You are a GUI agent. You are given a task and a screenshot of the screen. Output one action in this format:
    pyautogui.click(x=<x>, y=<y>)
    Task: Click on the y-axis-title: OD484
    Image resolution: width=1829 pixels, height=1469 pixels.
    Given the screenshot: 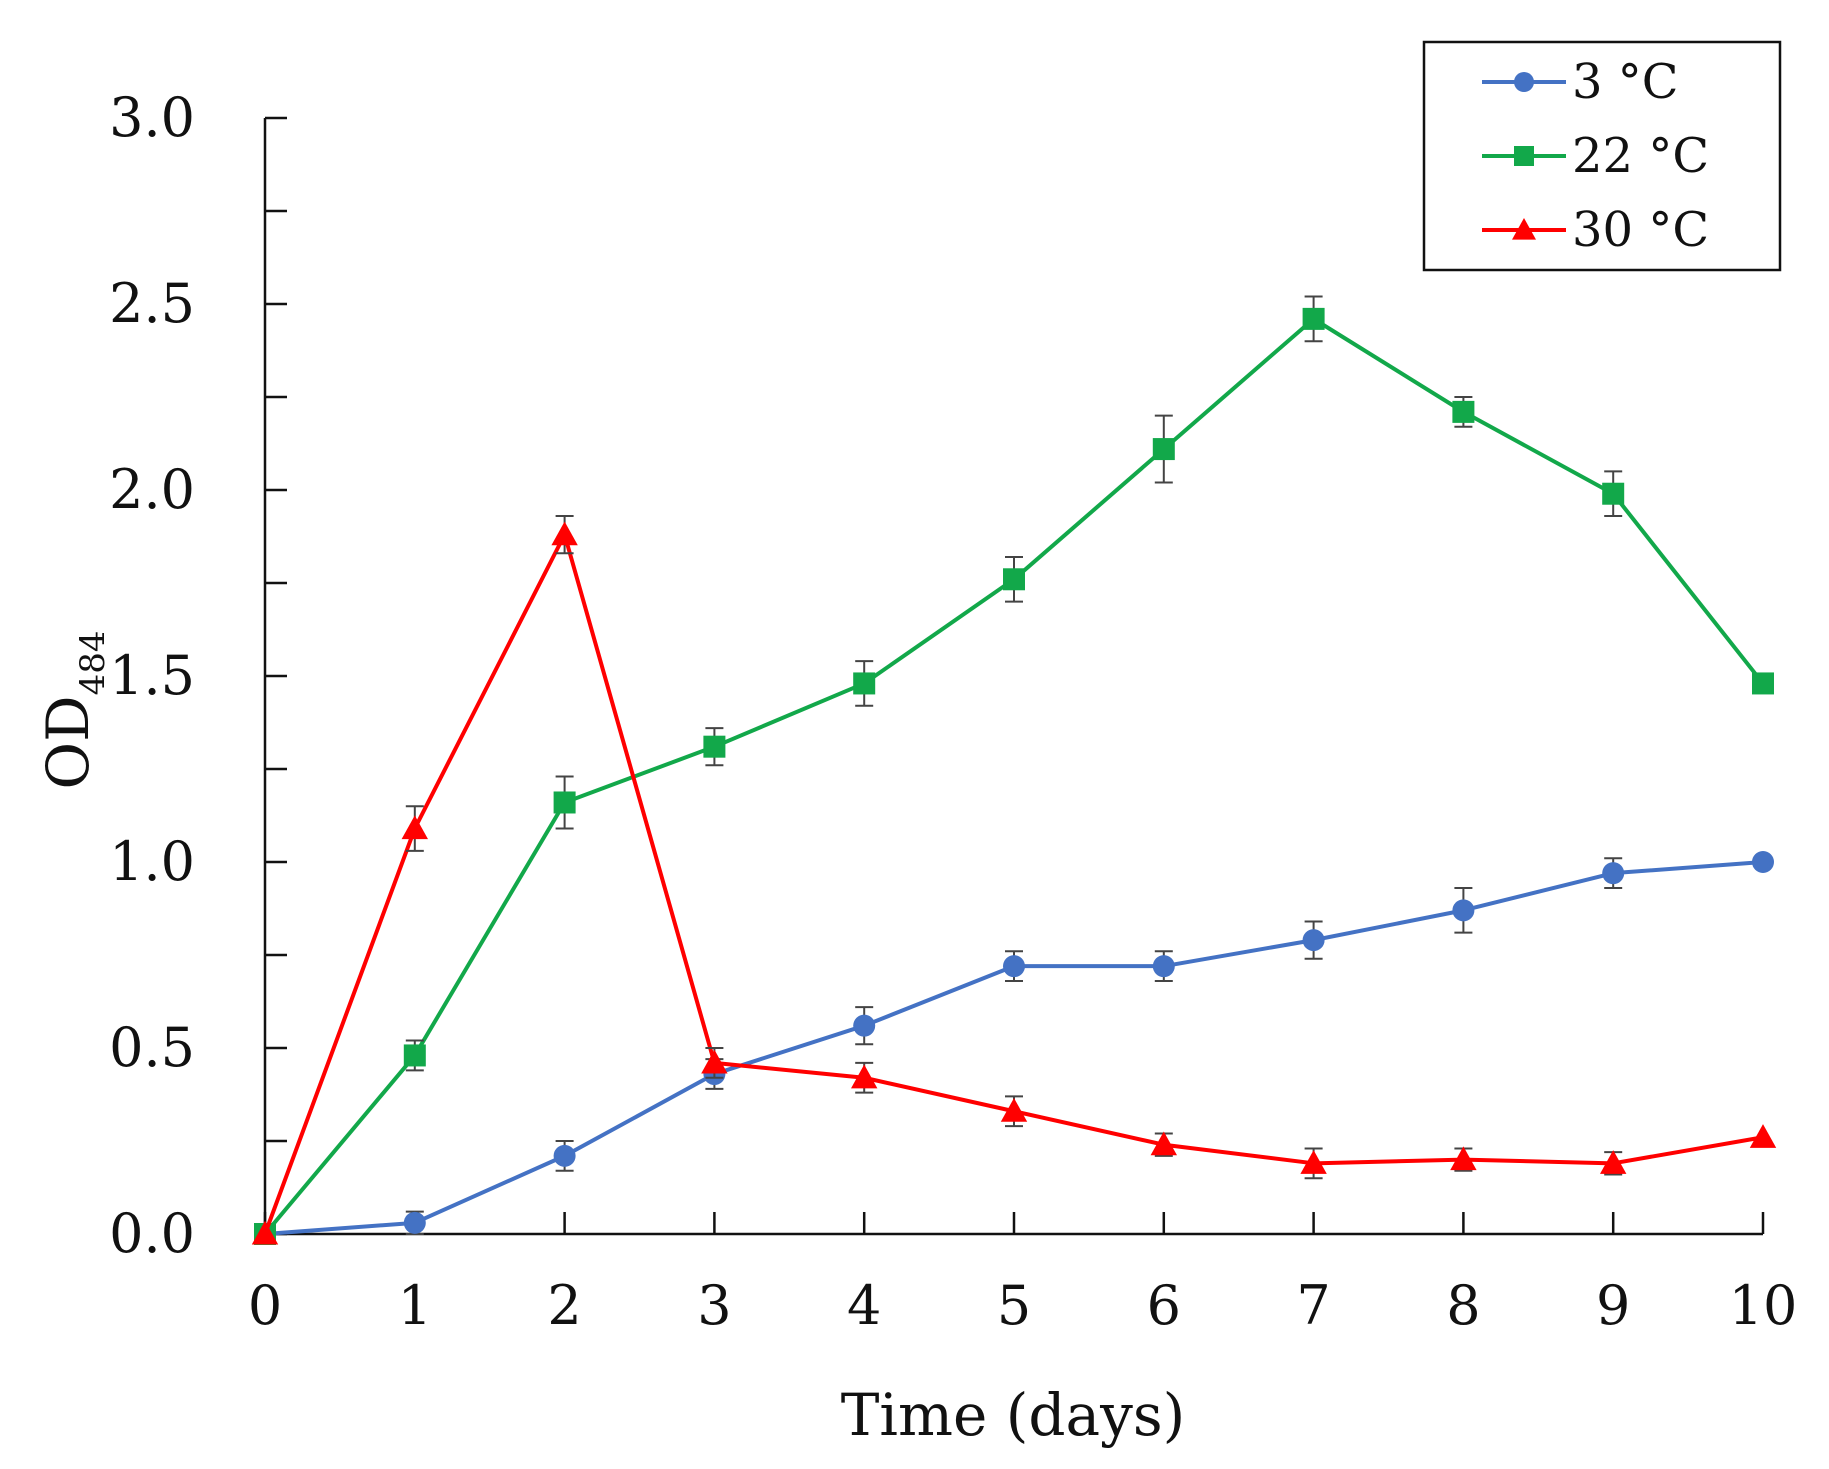 What is the action you would take?
    pyautogui.click(x=73, y=710)
    